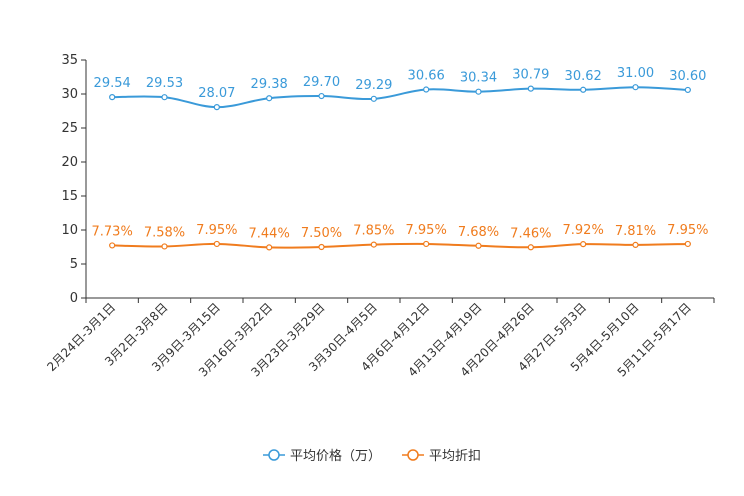 The width and height of the screenshot is (744, 496). I want to click on data-label: 30.79, so click(530, 75).